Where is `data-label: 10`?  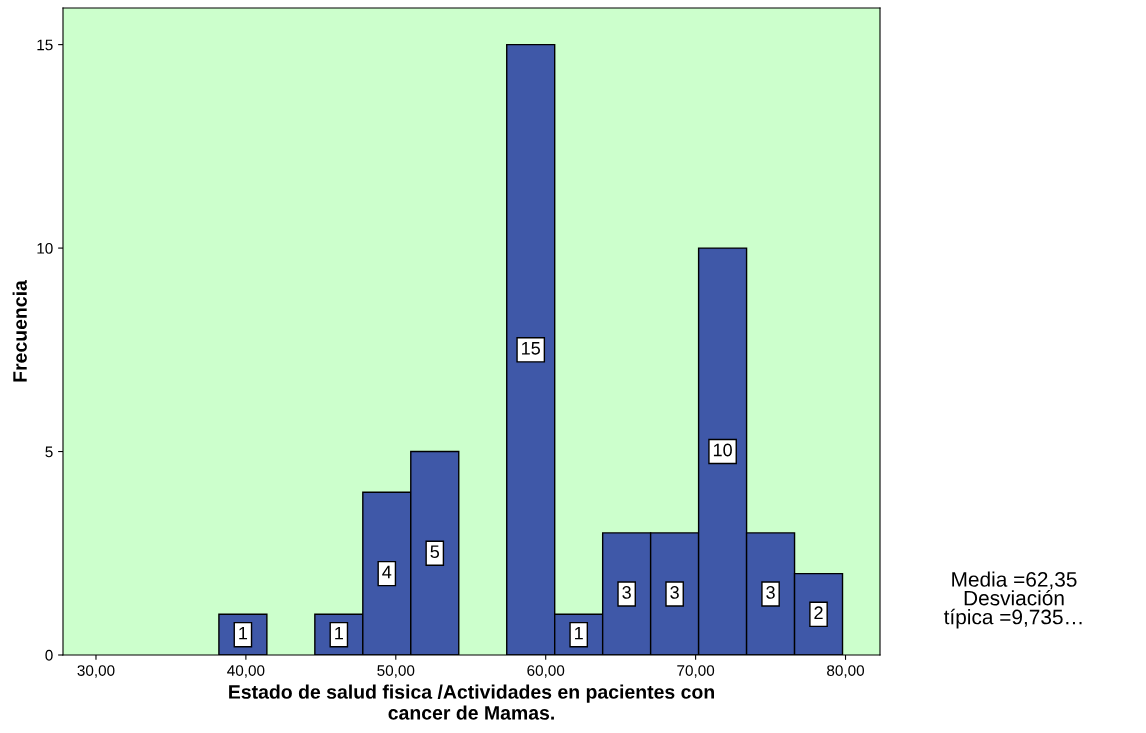
data-label: 10 is located at coordinates (722, 450).